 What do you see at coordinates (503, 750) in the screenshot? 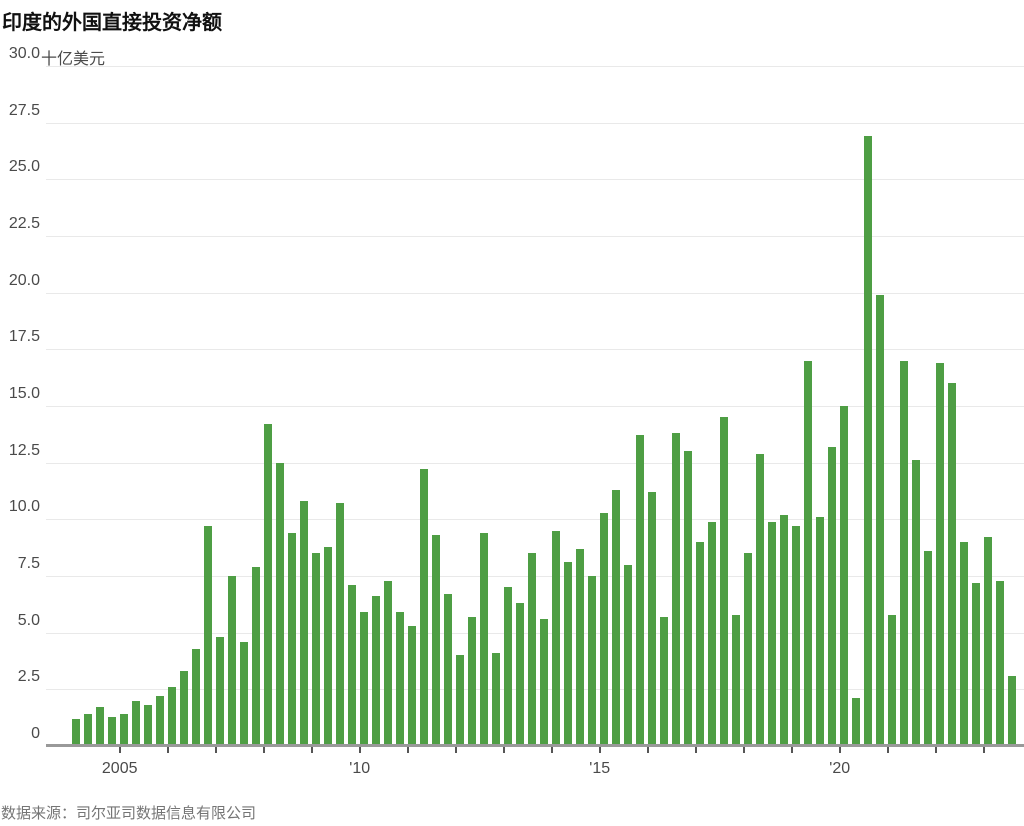
I see `x-tick-2013` at bounding box center [503, 750].